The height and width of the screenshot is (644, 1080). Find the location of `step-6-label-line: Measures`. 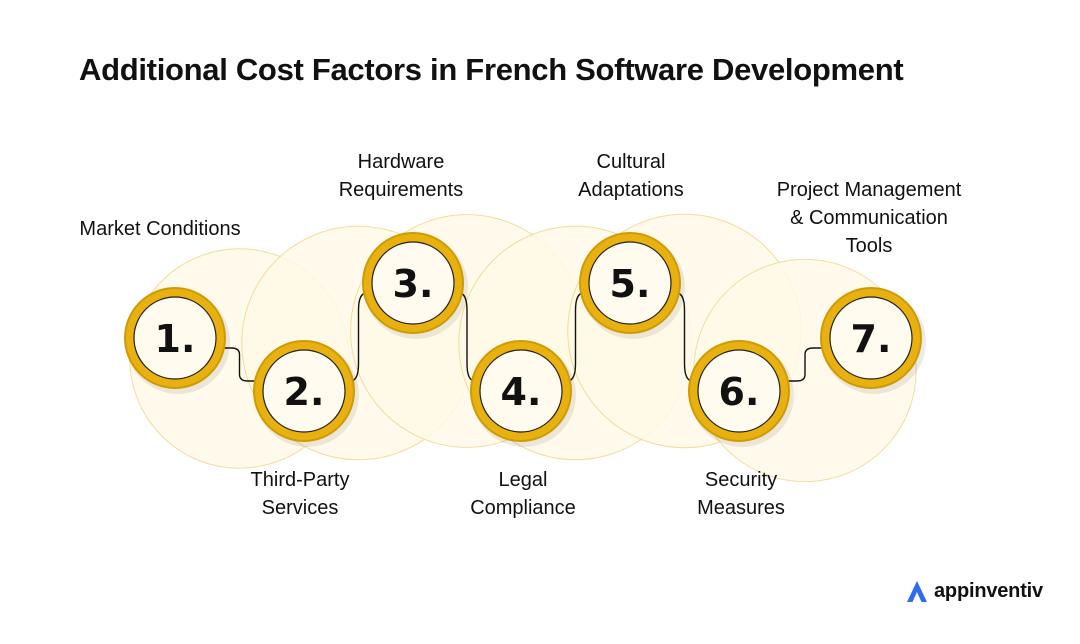

step-6-label-line: Measures is located at coordinates (741, 508).